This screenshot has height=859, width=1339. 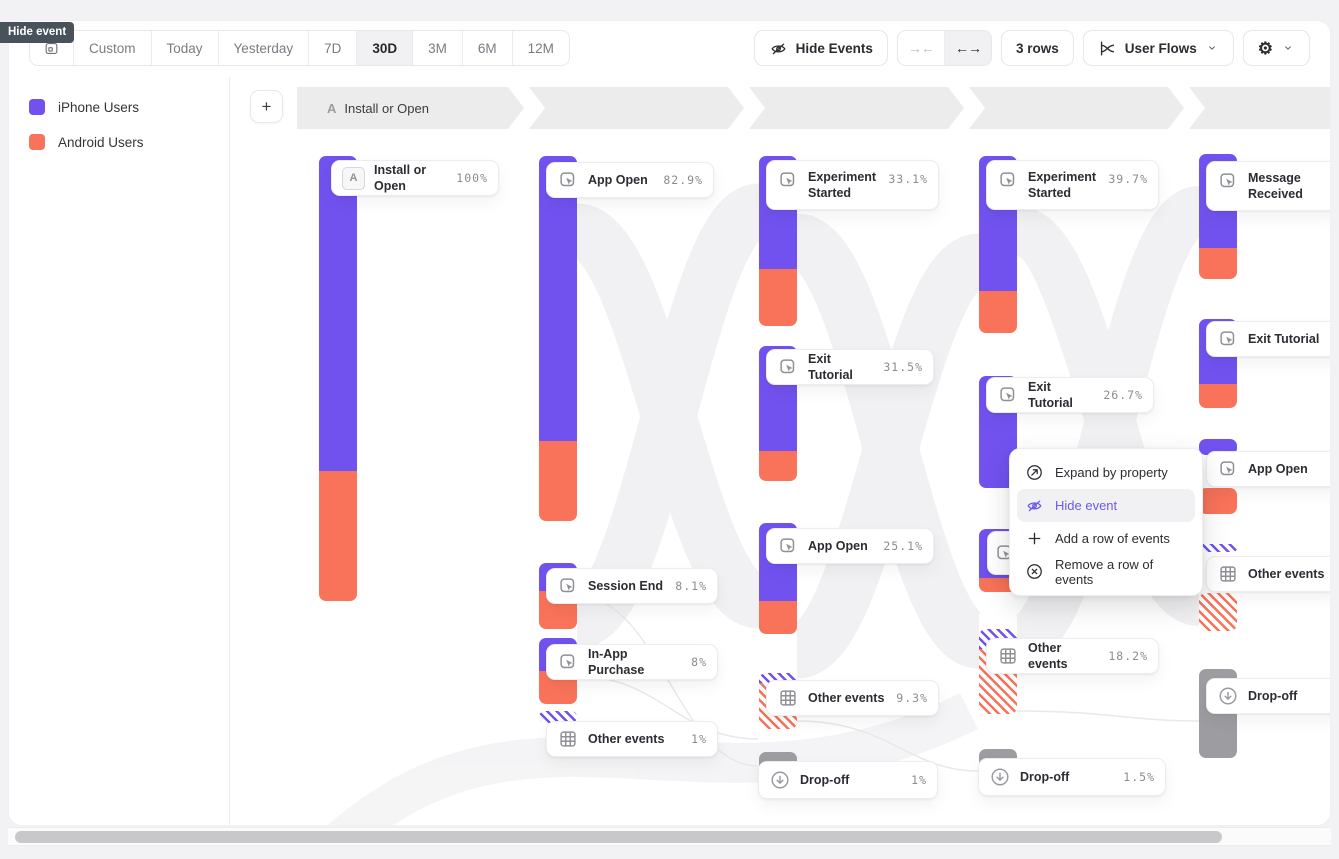 What do you see at coordinates (903, 367) in the screenshot?
I see `node-percent: 31.5%` at bounding box center [903, 367].